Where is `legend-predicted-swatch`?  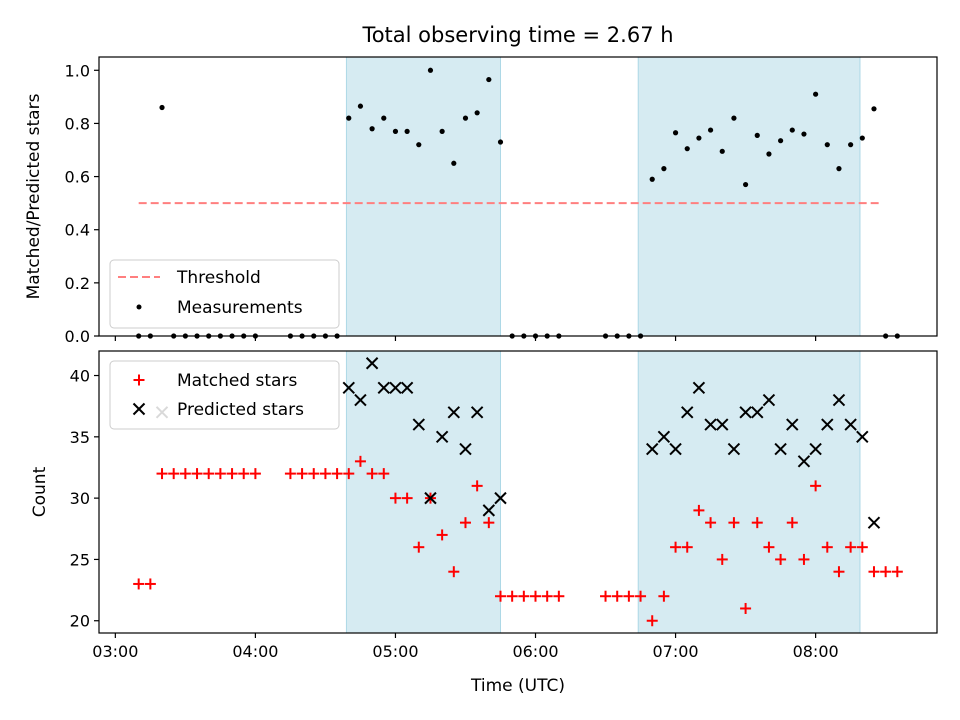
legend-predicted-swatch is located at coordinates (139, 409).